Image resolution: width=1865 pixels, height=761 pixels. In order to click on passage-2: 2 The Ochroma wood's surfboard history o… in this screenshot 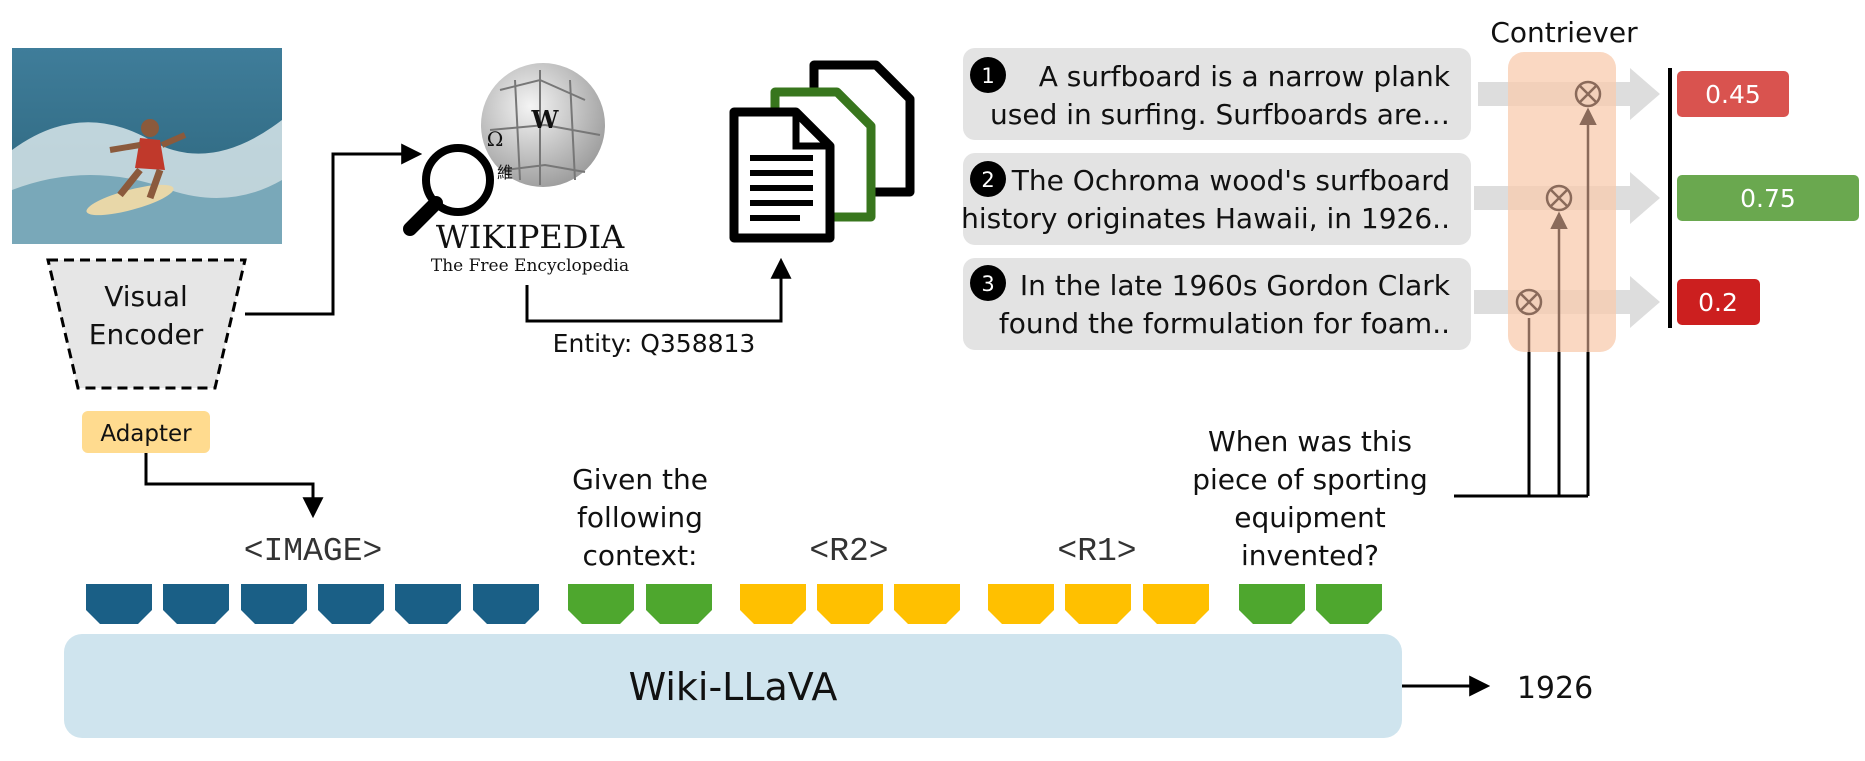, I will do `click(1216, 199)`.